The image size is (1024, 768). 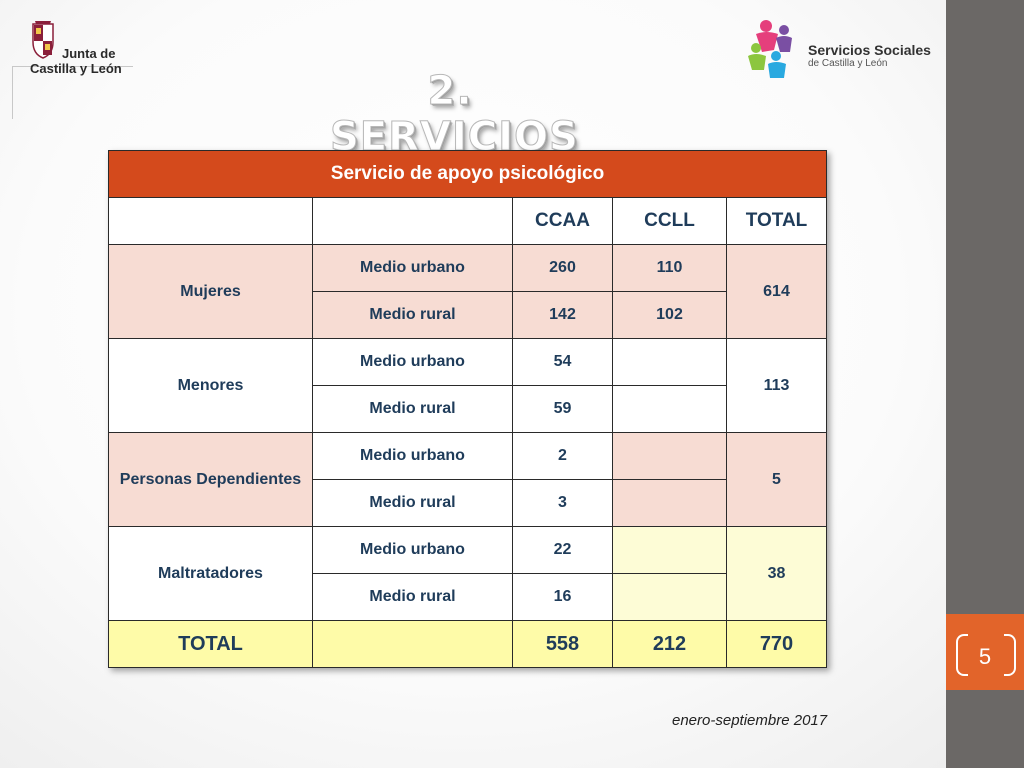 What do you see at coordinates (669, 221) in the screenshot?
I see `col-header-ccll: CCLL` at bounding box center [669, 221].